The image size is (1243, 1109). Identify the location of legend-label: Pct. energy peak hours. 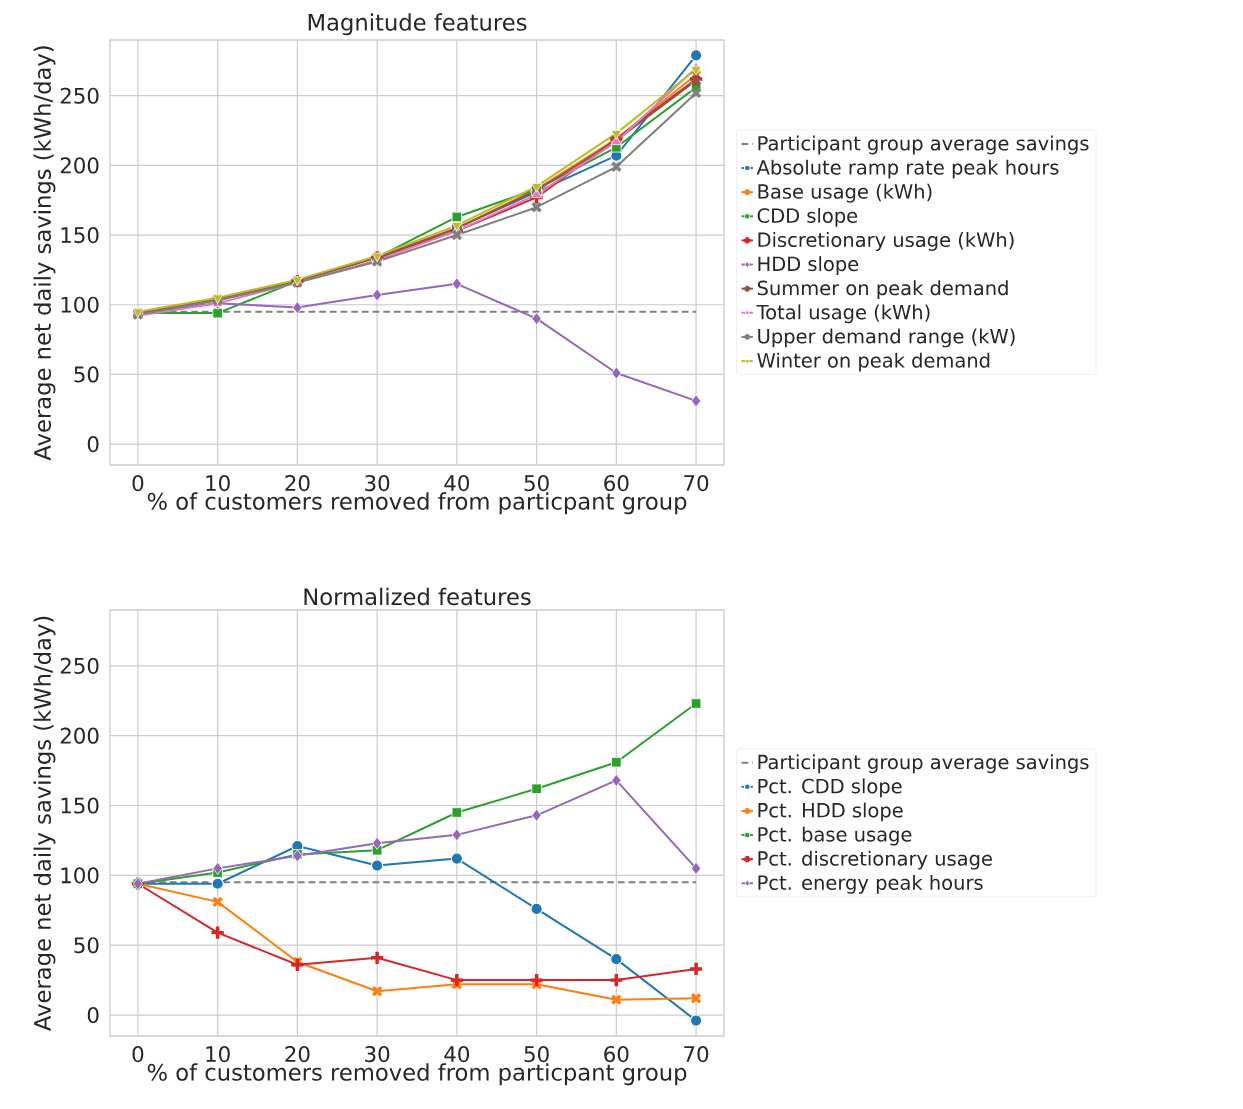
(870, 884).